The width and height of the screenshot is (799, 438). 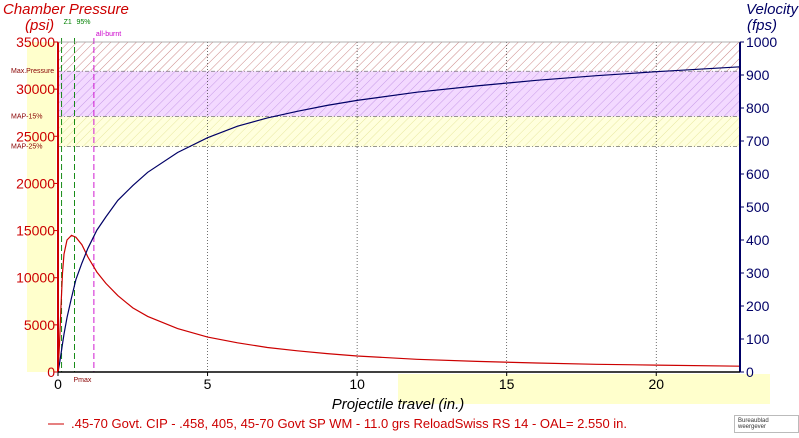 I want to click on y-right-tick-label: 300, so click(x=758, y=273).